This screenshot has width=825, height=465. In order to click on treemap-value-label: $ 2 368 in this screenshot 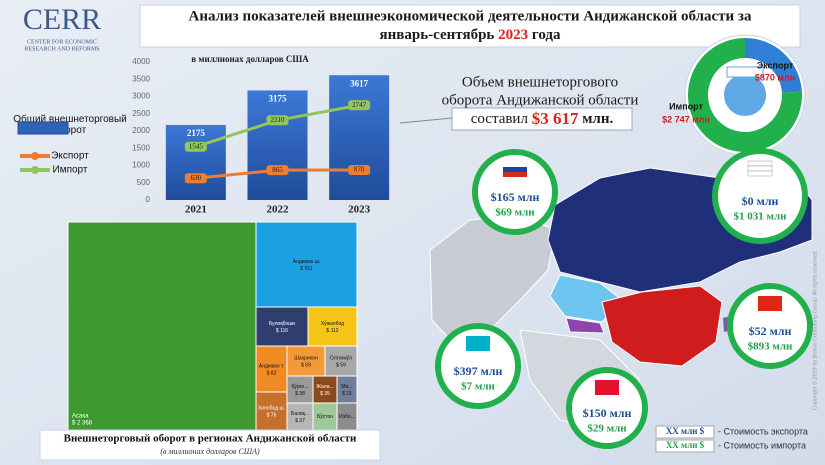, I will do `click(82, 424)`.